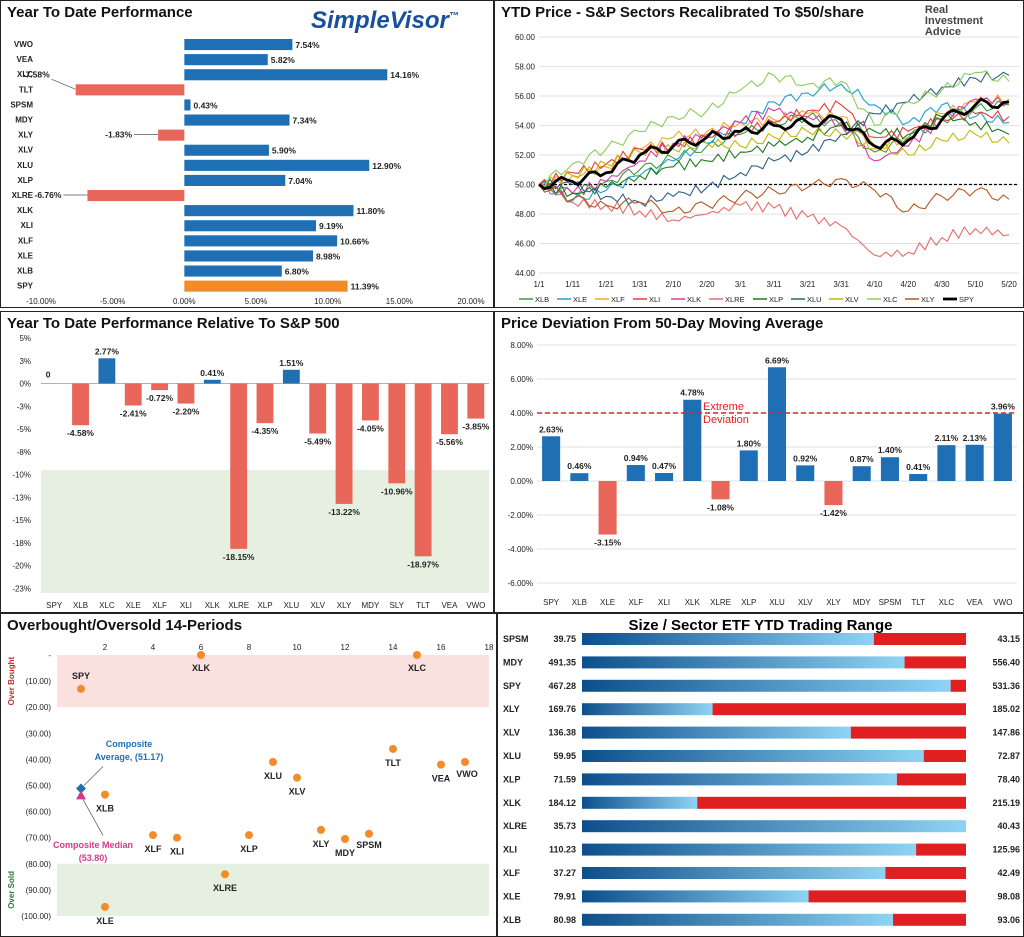 The image size is (1024, 937). I want to click on data-label: -10.96%, so click(397, 491).